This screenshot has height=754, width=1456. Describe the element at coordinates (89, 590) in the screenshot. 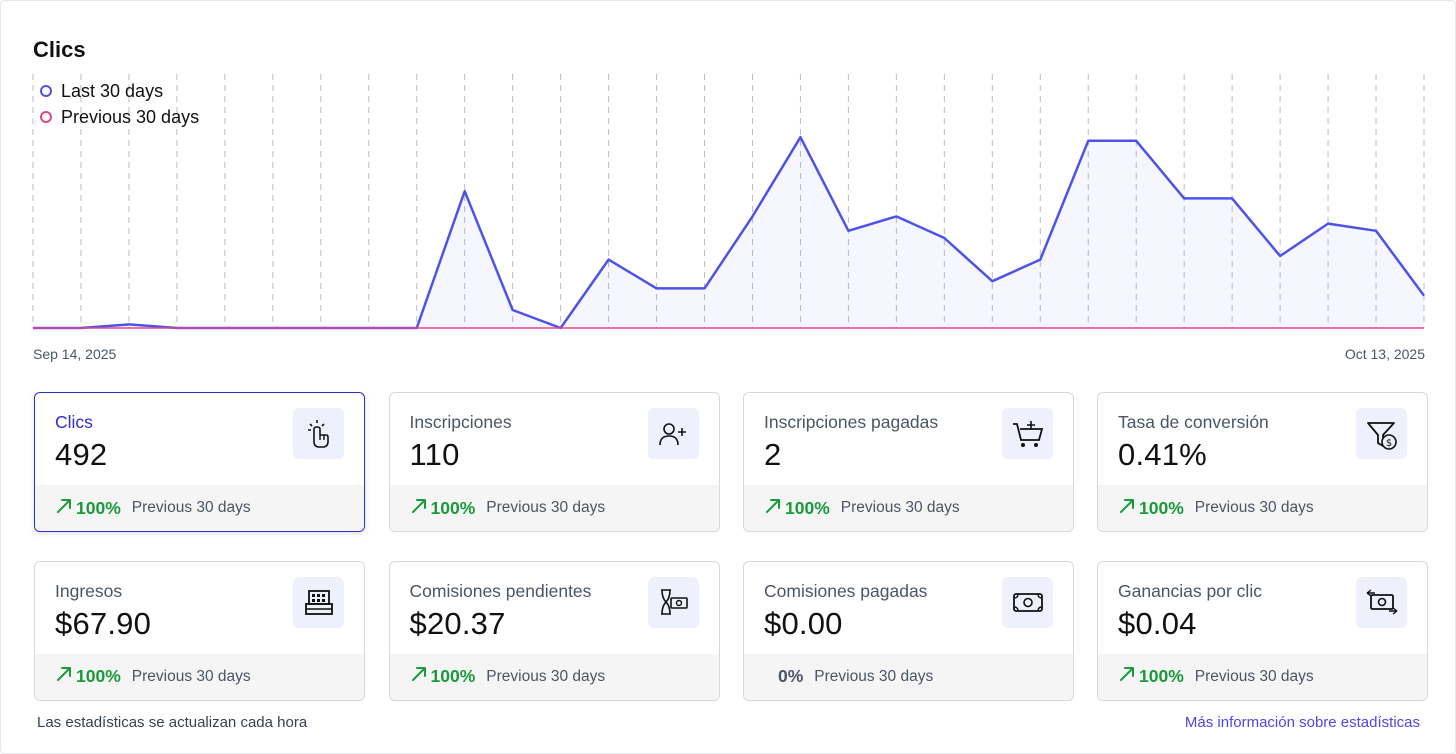

I see `metric-label: Ingresos` at that location.